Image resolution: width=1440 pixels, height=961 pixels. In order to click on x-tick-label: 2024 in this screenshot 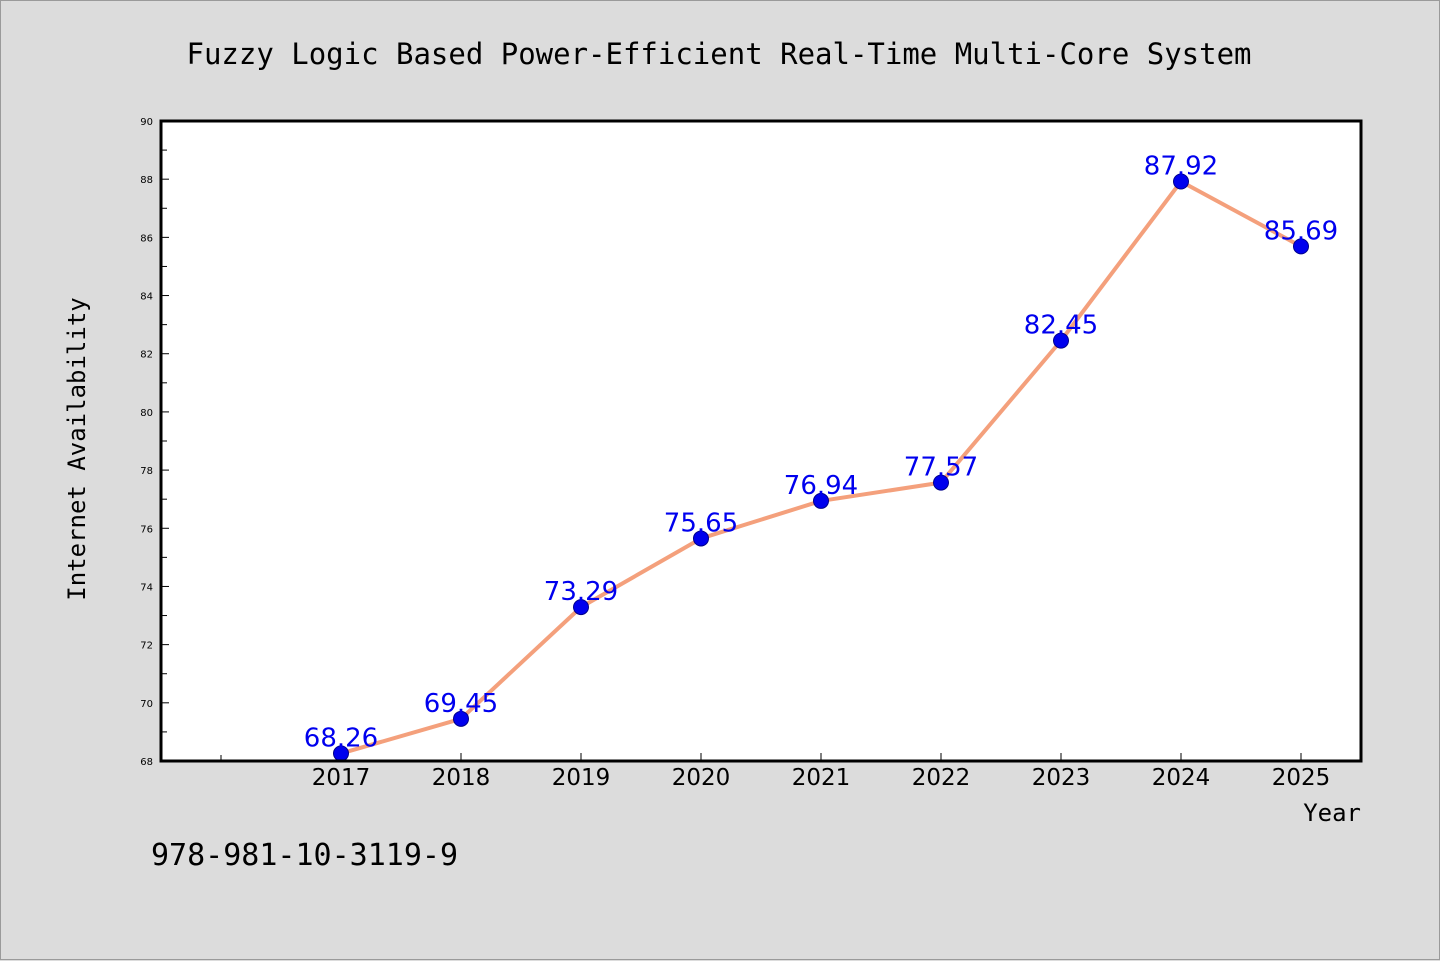, I will do `click(1181, 778)`.